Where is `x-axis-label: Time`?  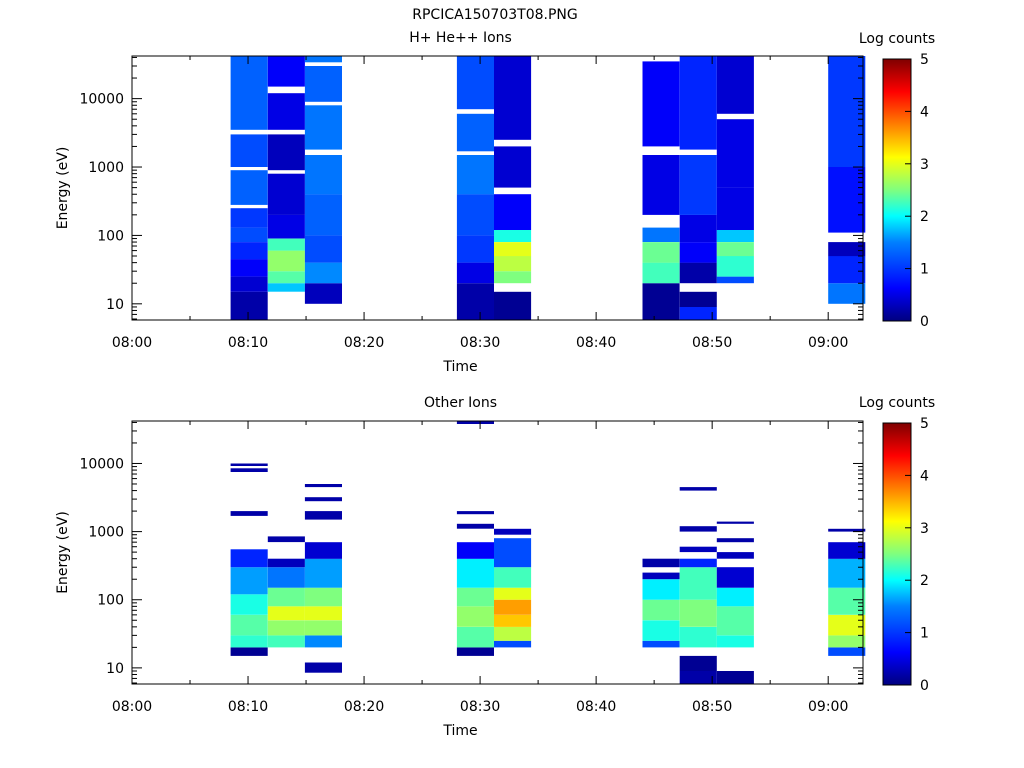
x-axis-label: Time is located at coordinates (459, 731).